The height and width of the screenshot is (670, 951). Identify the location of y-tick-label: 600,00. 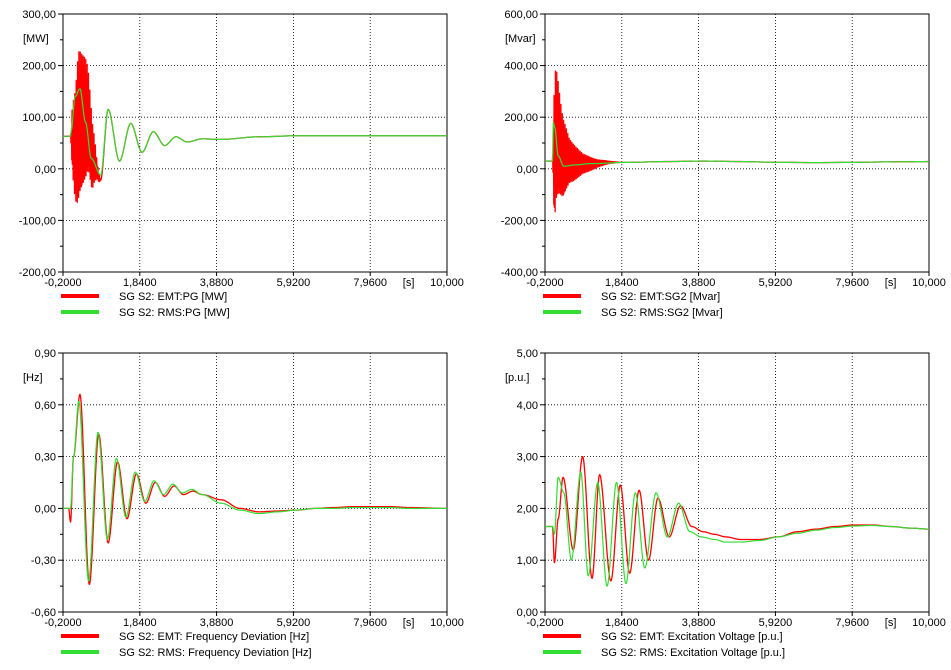
(521, 15).